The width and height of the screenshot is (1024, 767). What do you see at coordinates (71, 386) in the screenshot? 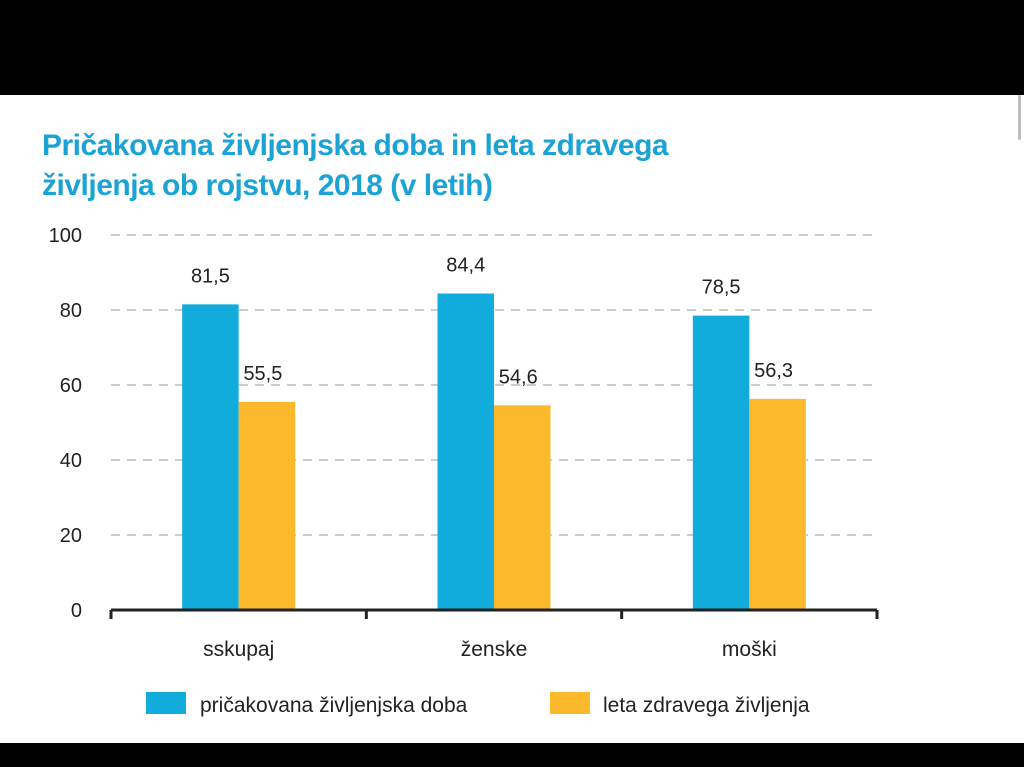
I see `y-tick-label: 60` at bounding box center [71, 386].